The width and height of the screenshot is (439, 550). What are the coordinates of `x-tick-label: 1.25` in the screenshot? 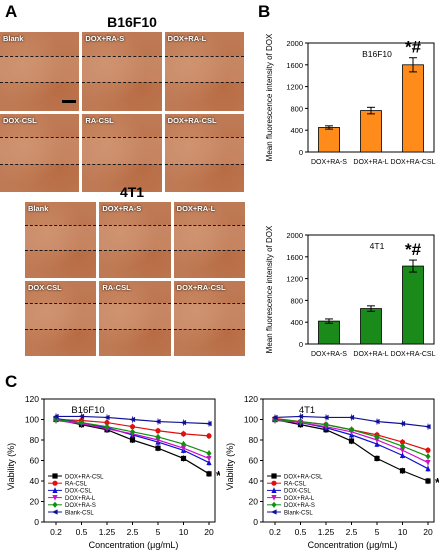 It's located at (107, 532).